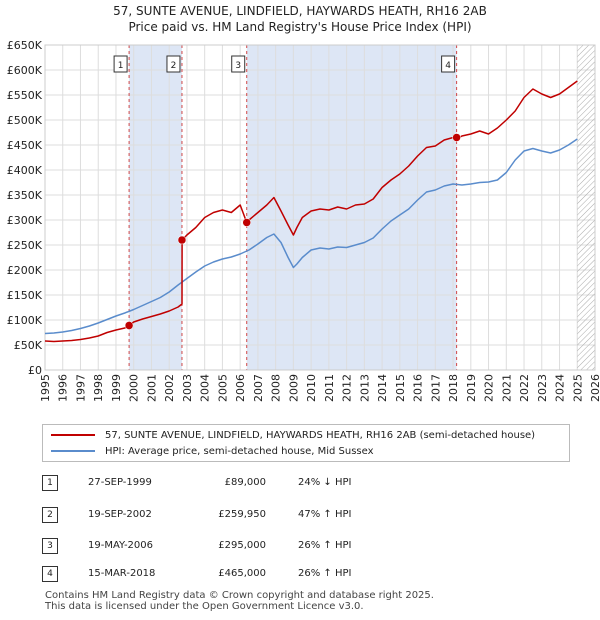 This screenshot has width=600, height=620. Describe the element at coordinates (50, 515) in the screenshot. I see `transaction-number: 2` at that location.